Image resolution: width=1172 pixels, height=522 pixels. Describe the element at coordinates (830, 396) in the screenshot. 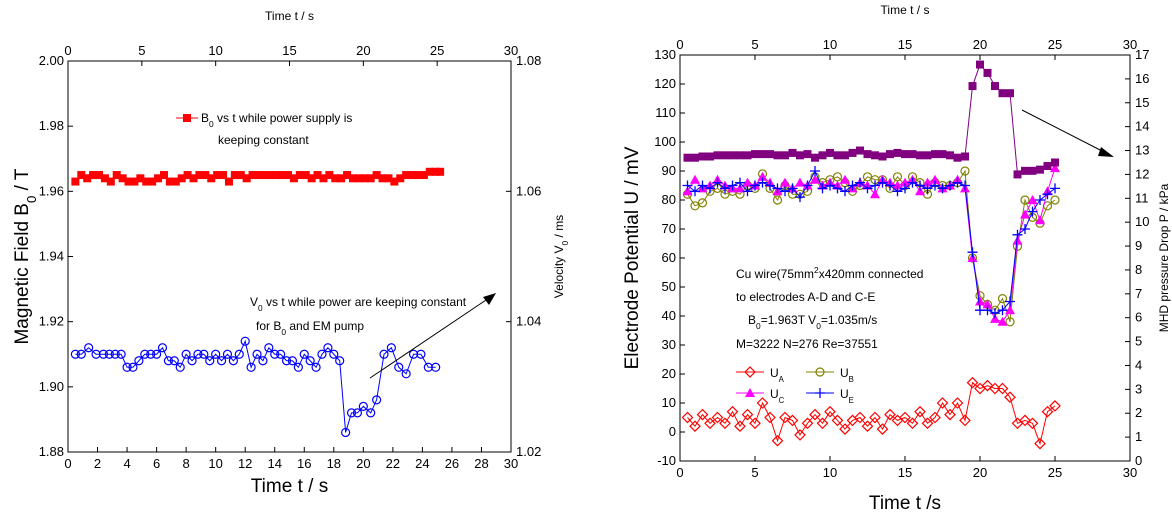

I see `legend-item: UE` at that location.